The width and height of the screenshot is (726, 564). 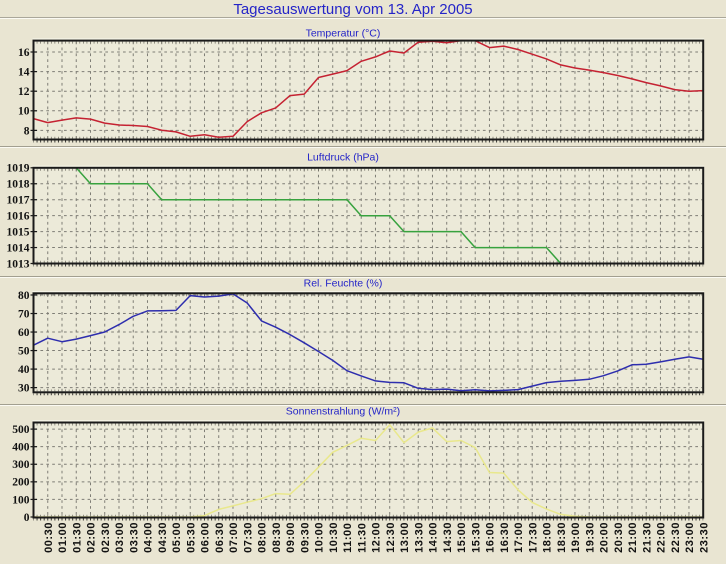 I want to click on svg-text: 1016, so click(x=18, y=217).